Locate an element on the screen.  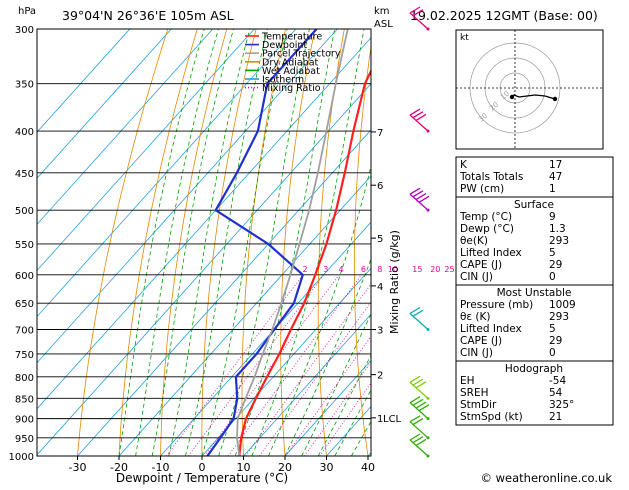
pressure-tick-label: 300 is located at coordinates (24, 30).